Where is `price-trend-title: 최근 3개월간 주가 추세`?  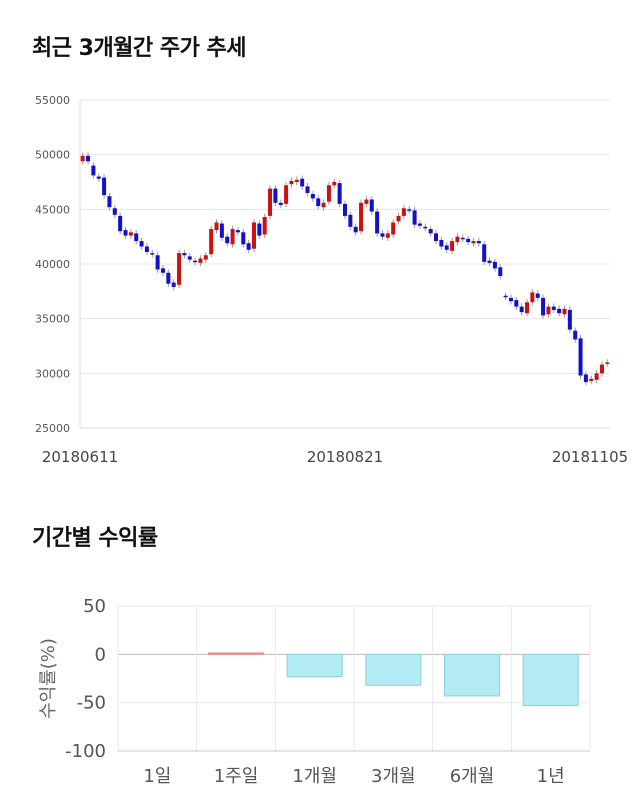
price-trend-title: 최근 3개월간 주가 추세 is located at coordinates (139, 48).